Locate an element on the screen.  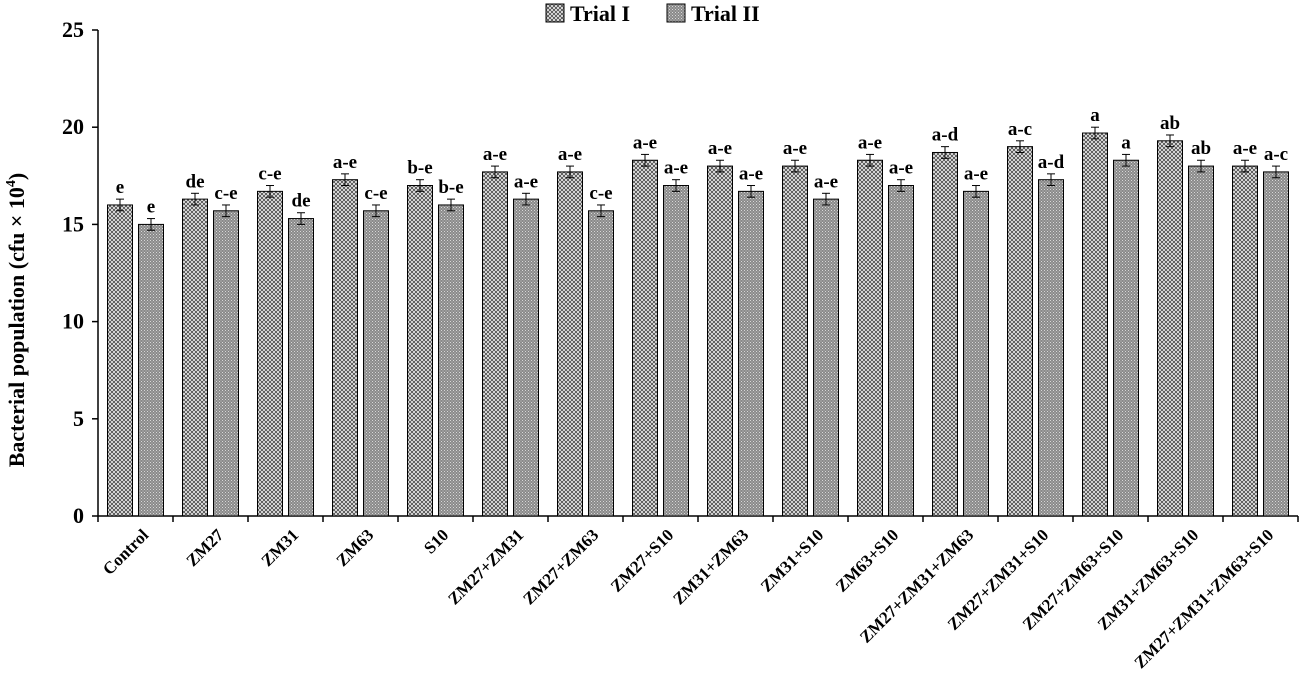
x-category-label: ZM27+ZM63 is located at coordinates (560, 566).